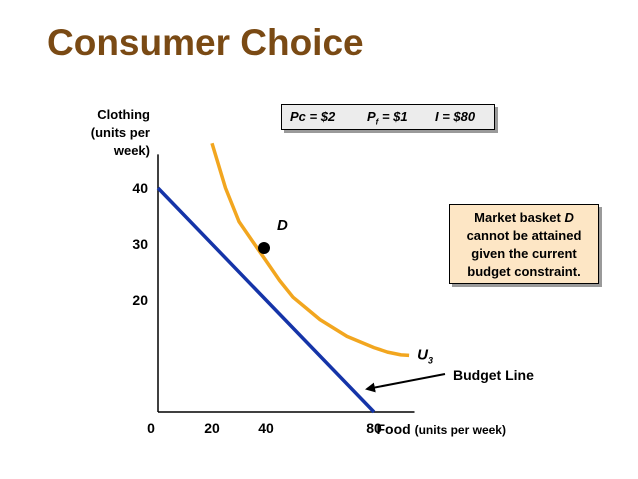  Describe the element at coordinates (131, 150) in the screenshot. I see `y-axis-label-line-3: week)` at that location.